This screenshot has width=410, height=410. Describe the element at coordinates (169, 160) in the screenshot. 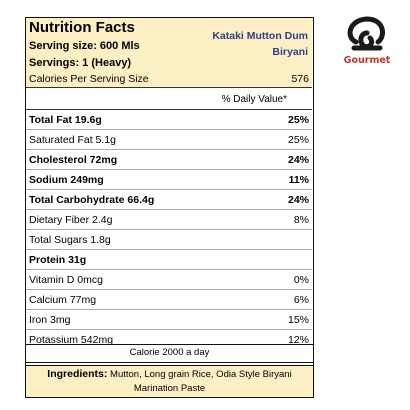

I see `nutrient-row-cholesterol: Cholesterol 72mg 24%` at that location.